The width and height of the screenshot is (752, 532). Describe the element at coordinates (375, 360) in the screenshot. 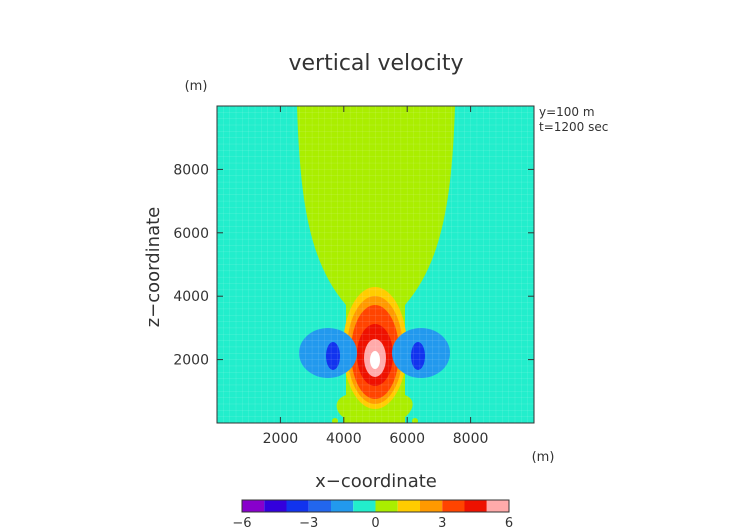

I see `region-core-peak` at that location.